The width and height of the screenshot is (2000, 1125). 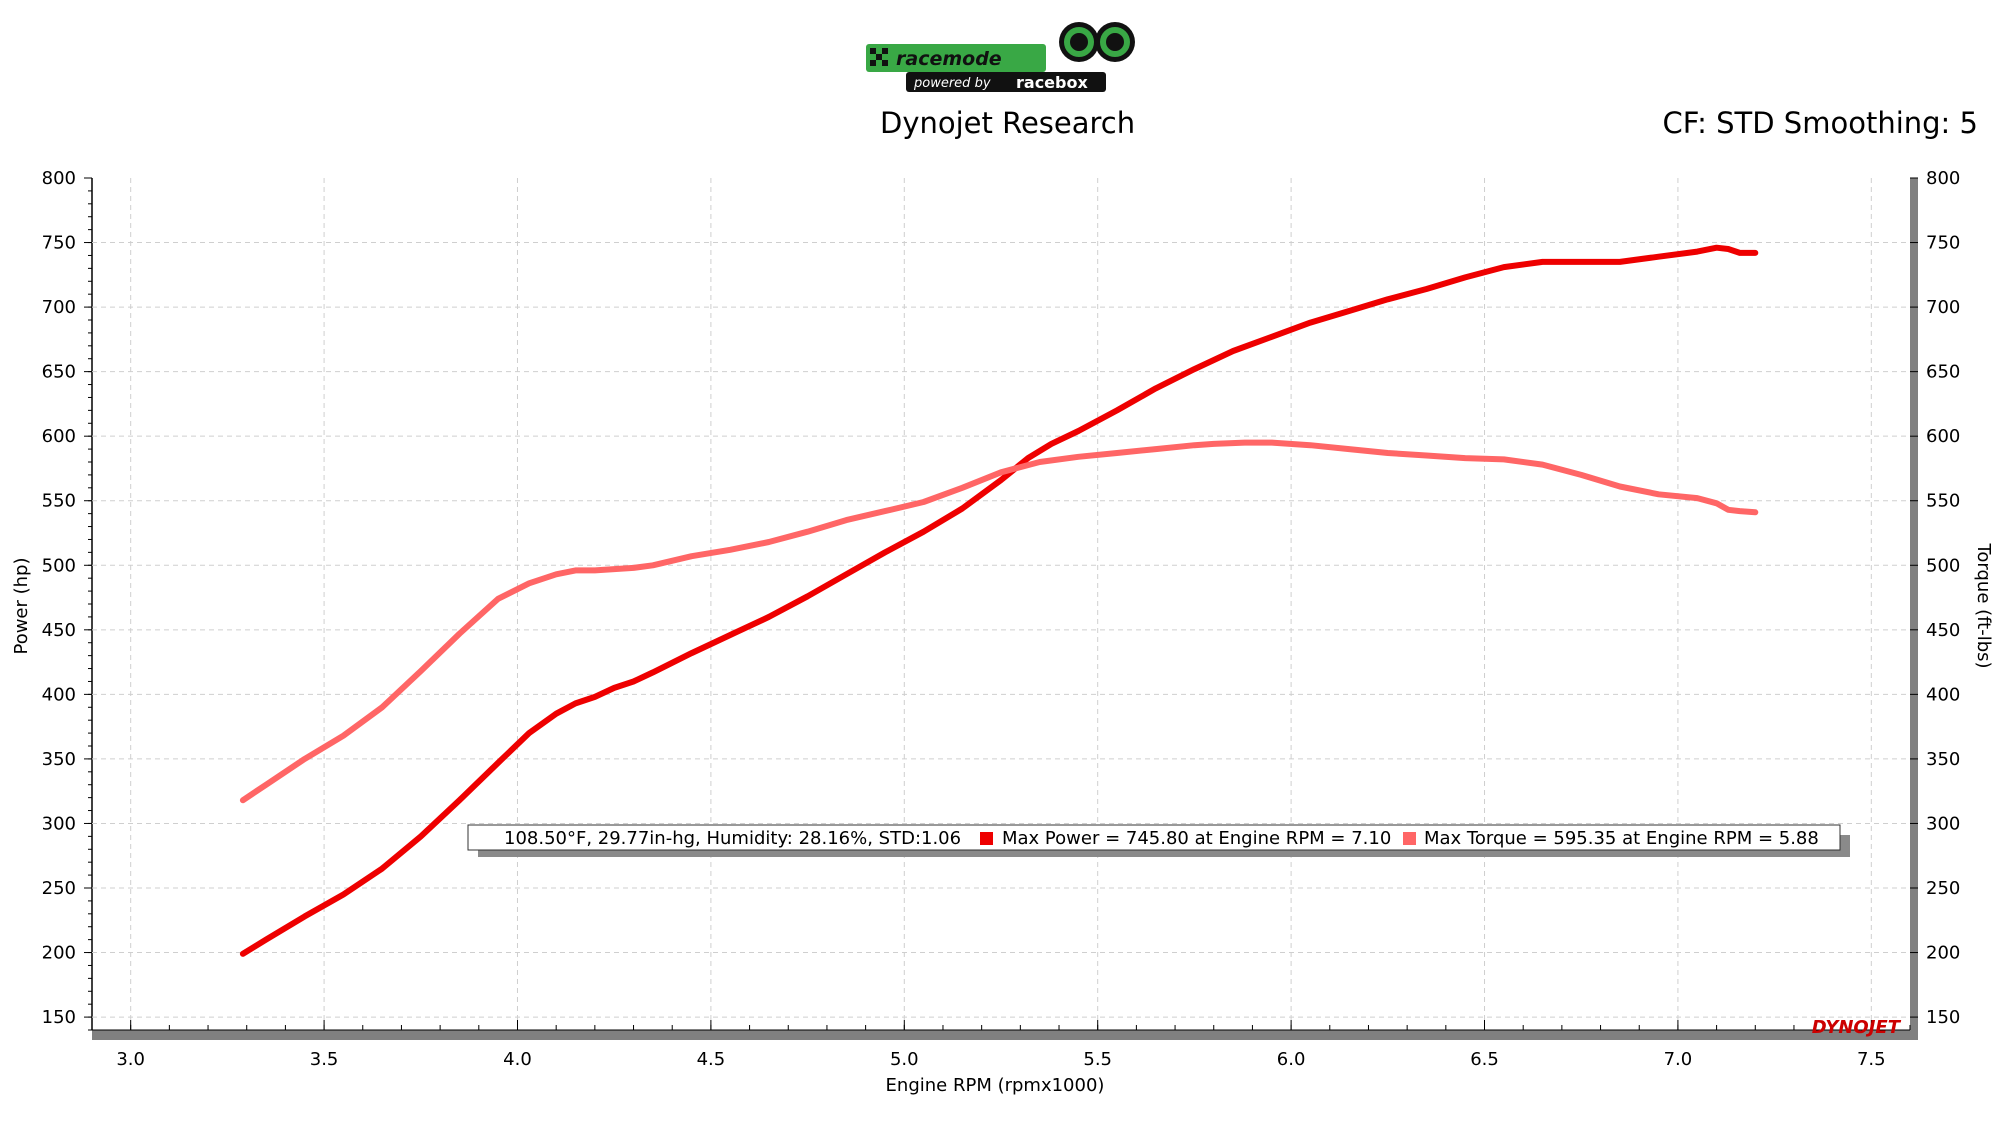 I want to click on x-tick-label: 7.5, so click(x=1871, y=1059).